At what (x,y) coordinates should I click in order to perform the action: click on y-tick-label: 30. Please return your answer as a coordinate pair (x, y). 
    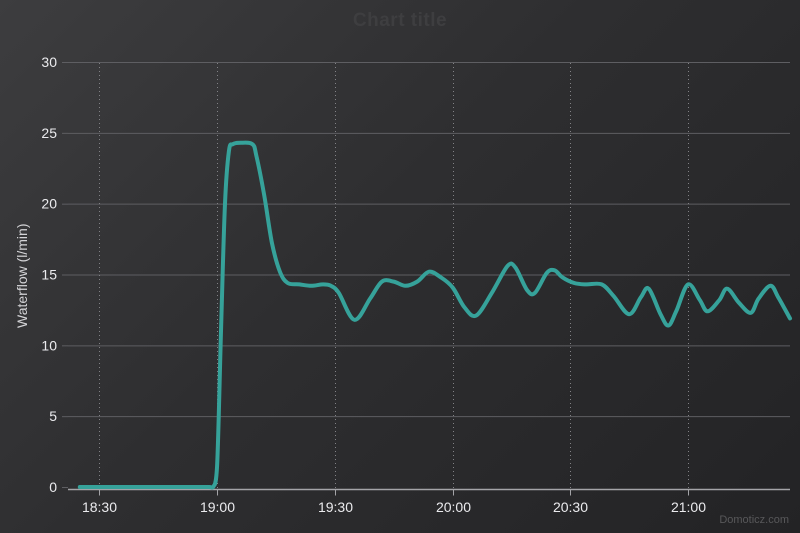
    Looking at the image, I should click on (49, 62).